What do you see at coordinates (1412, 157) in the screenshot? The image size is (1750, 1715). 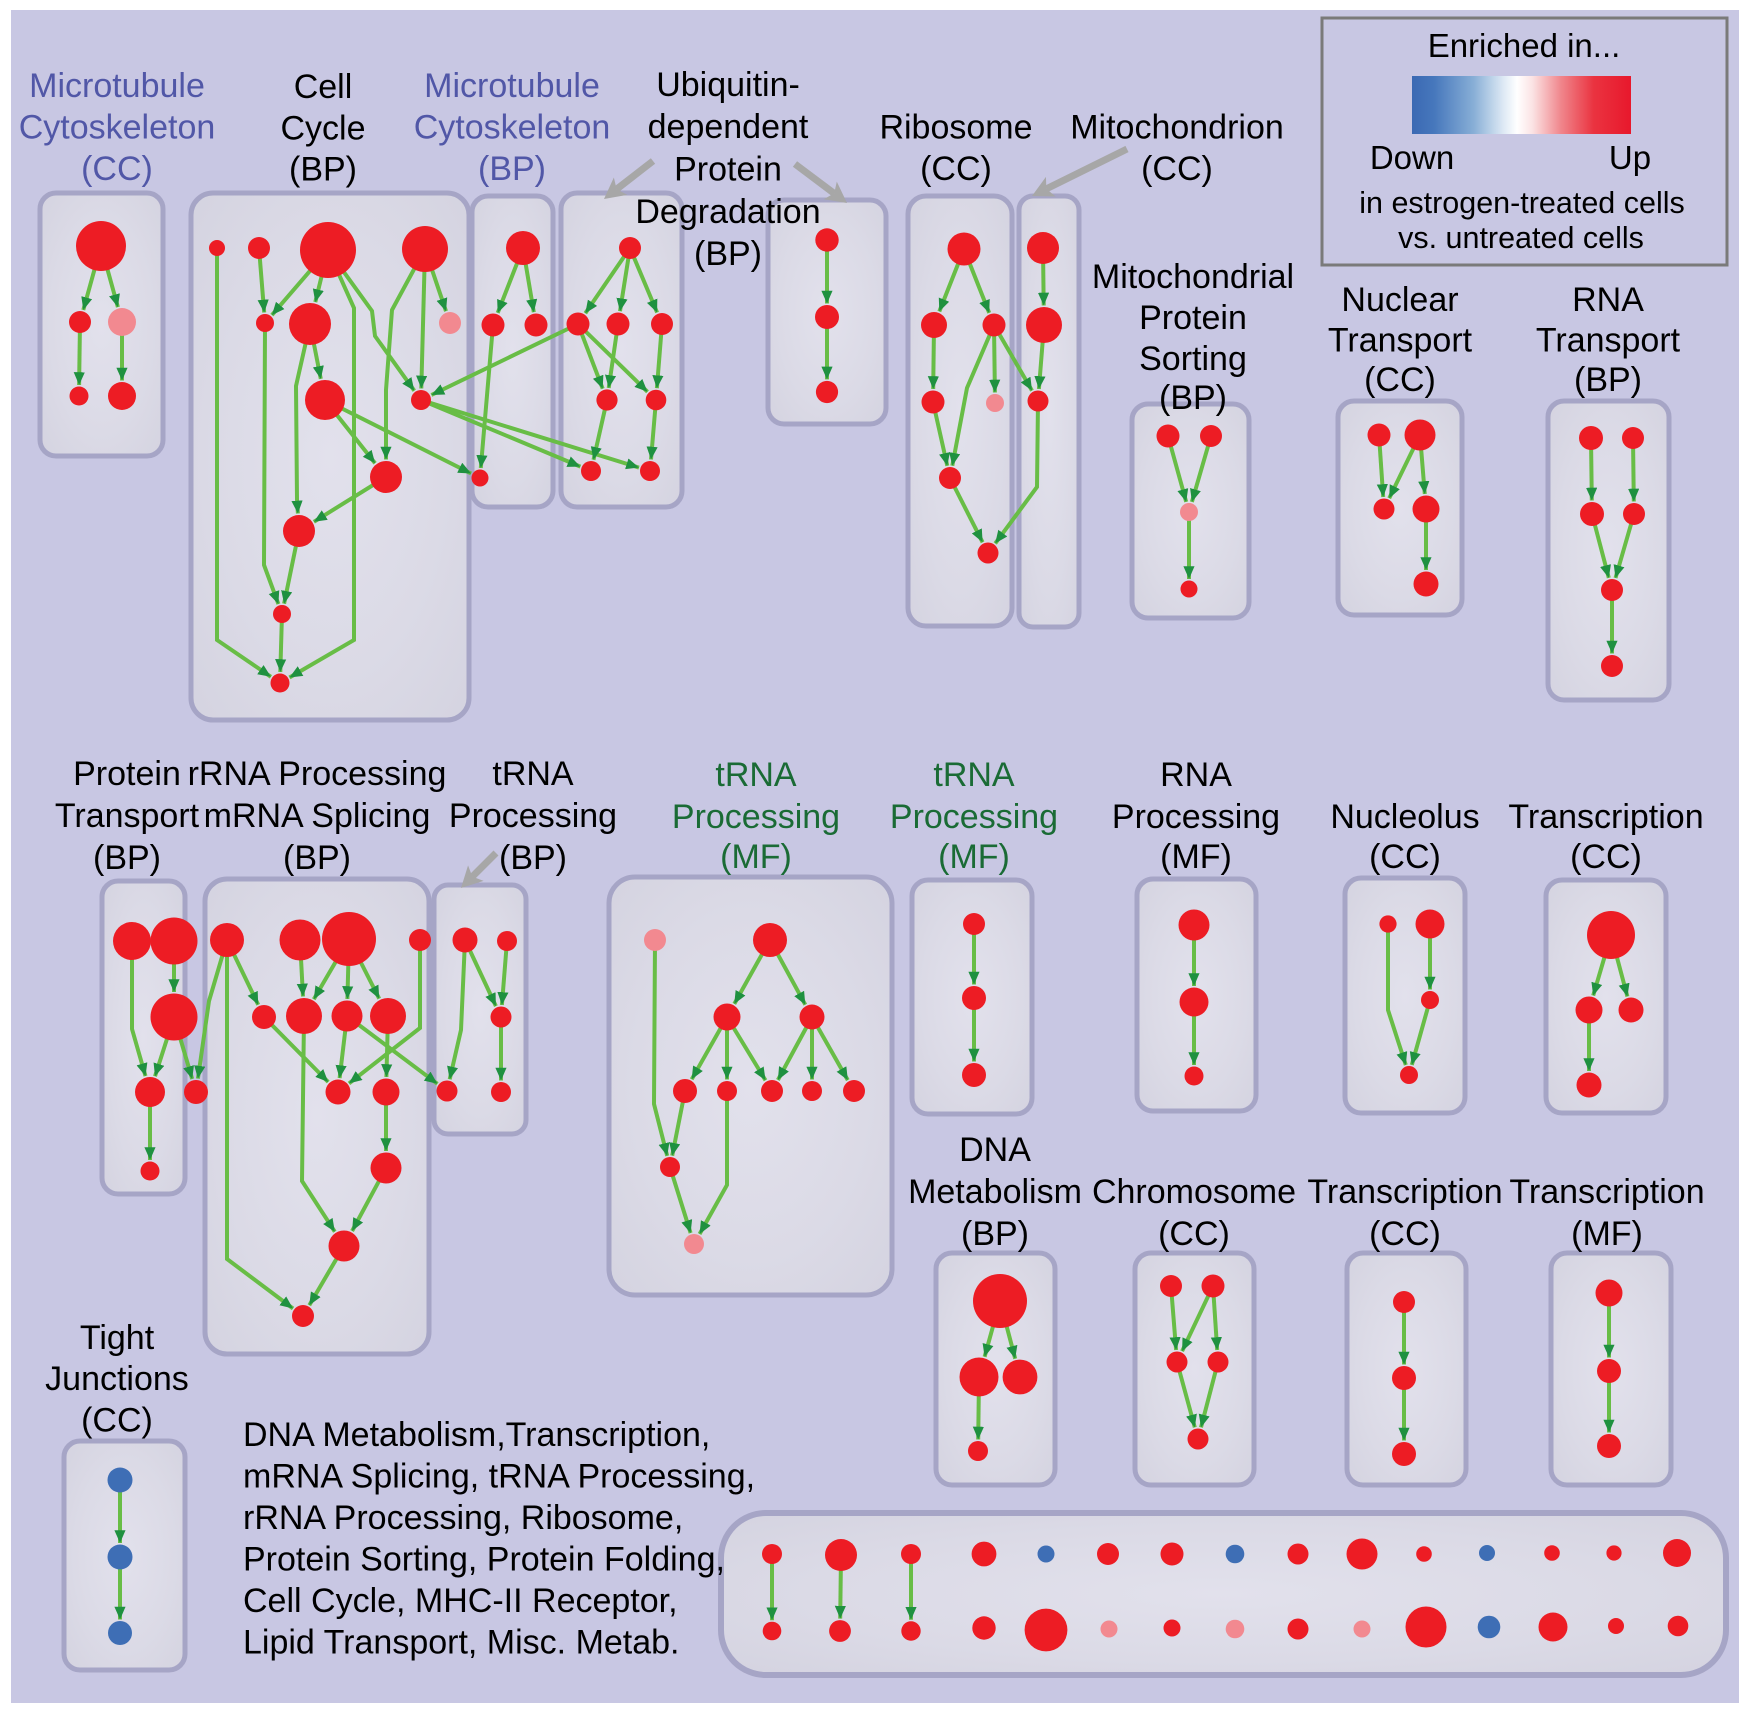 I see `svg-text: Down` at bounding box center [1412, 157].